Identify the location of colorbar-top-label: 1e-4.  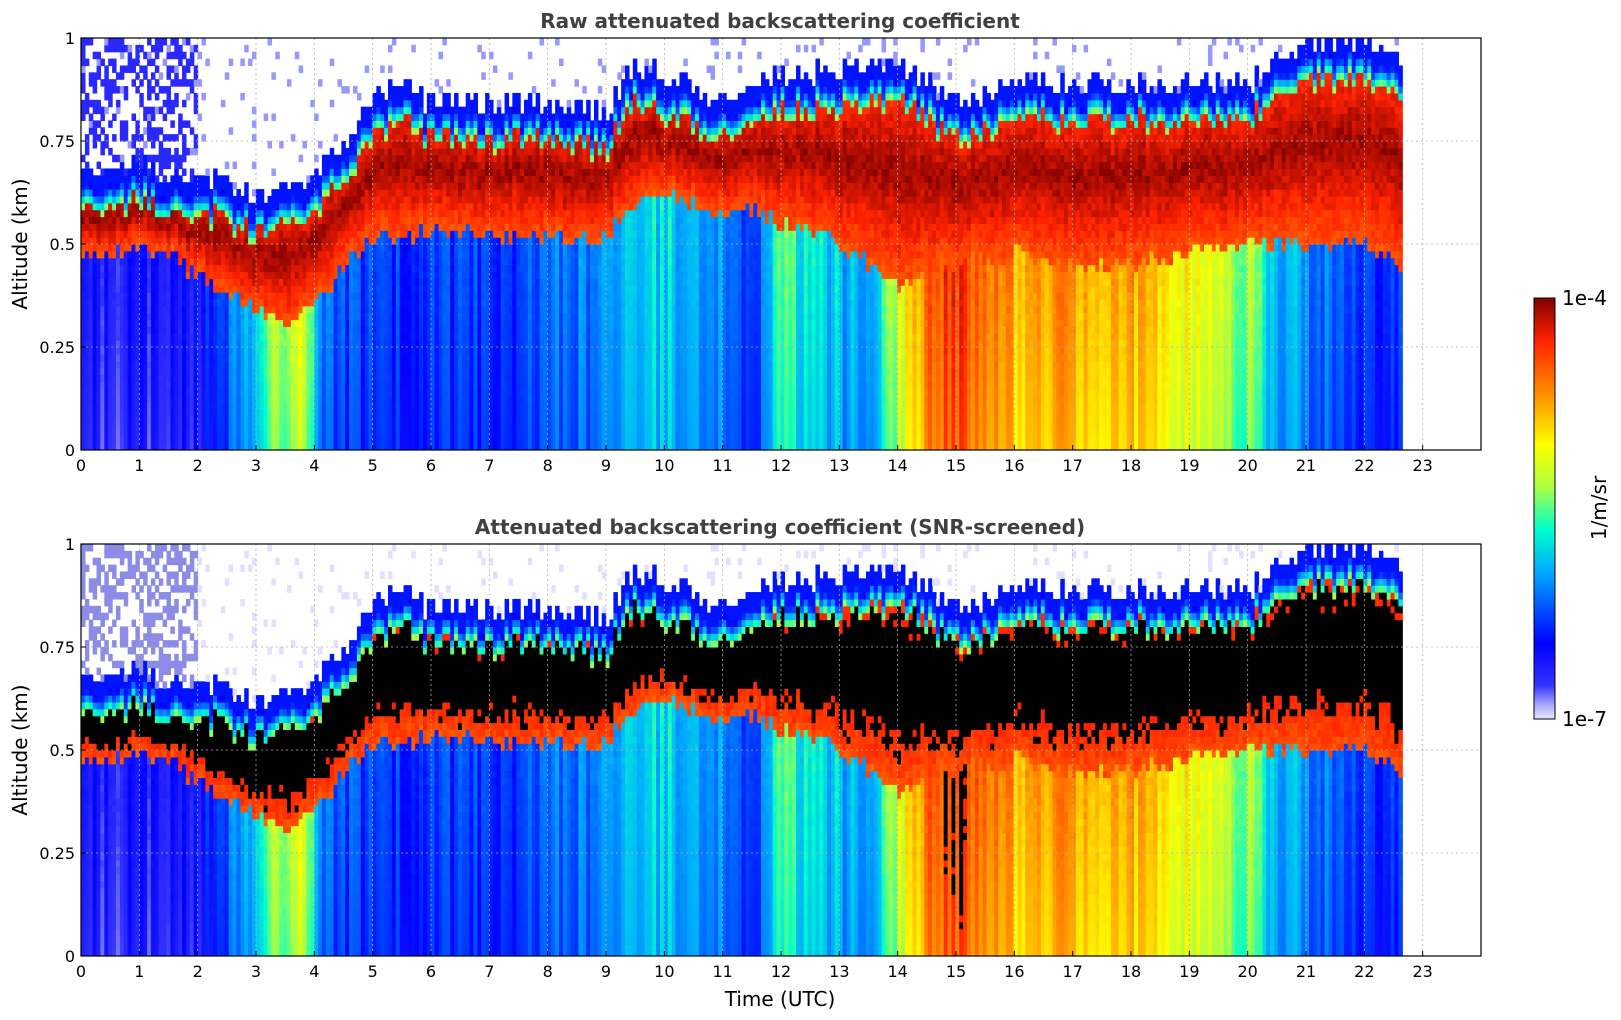
(1584, 298).